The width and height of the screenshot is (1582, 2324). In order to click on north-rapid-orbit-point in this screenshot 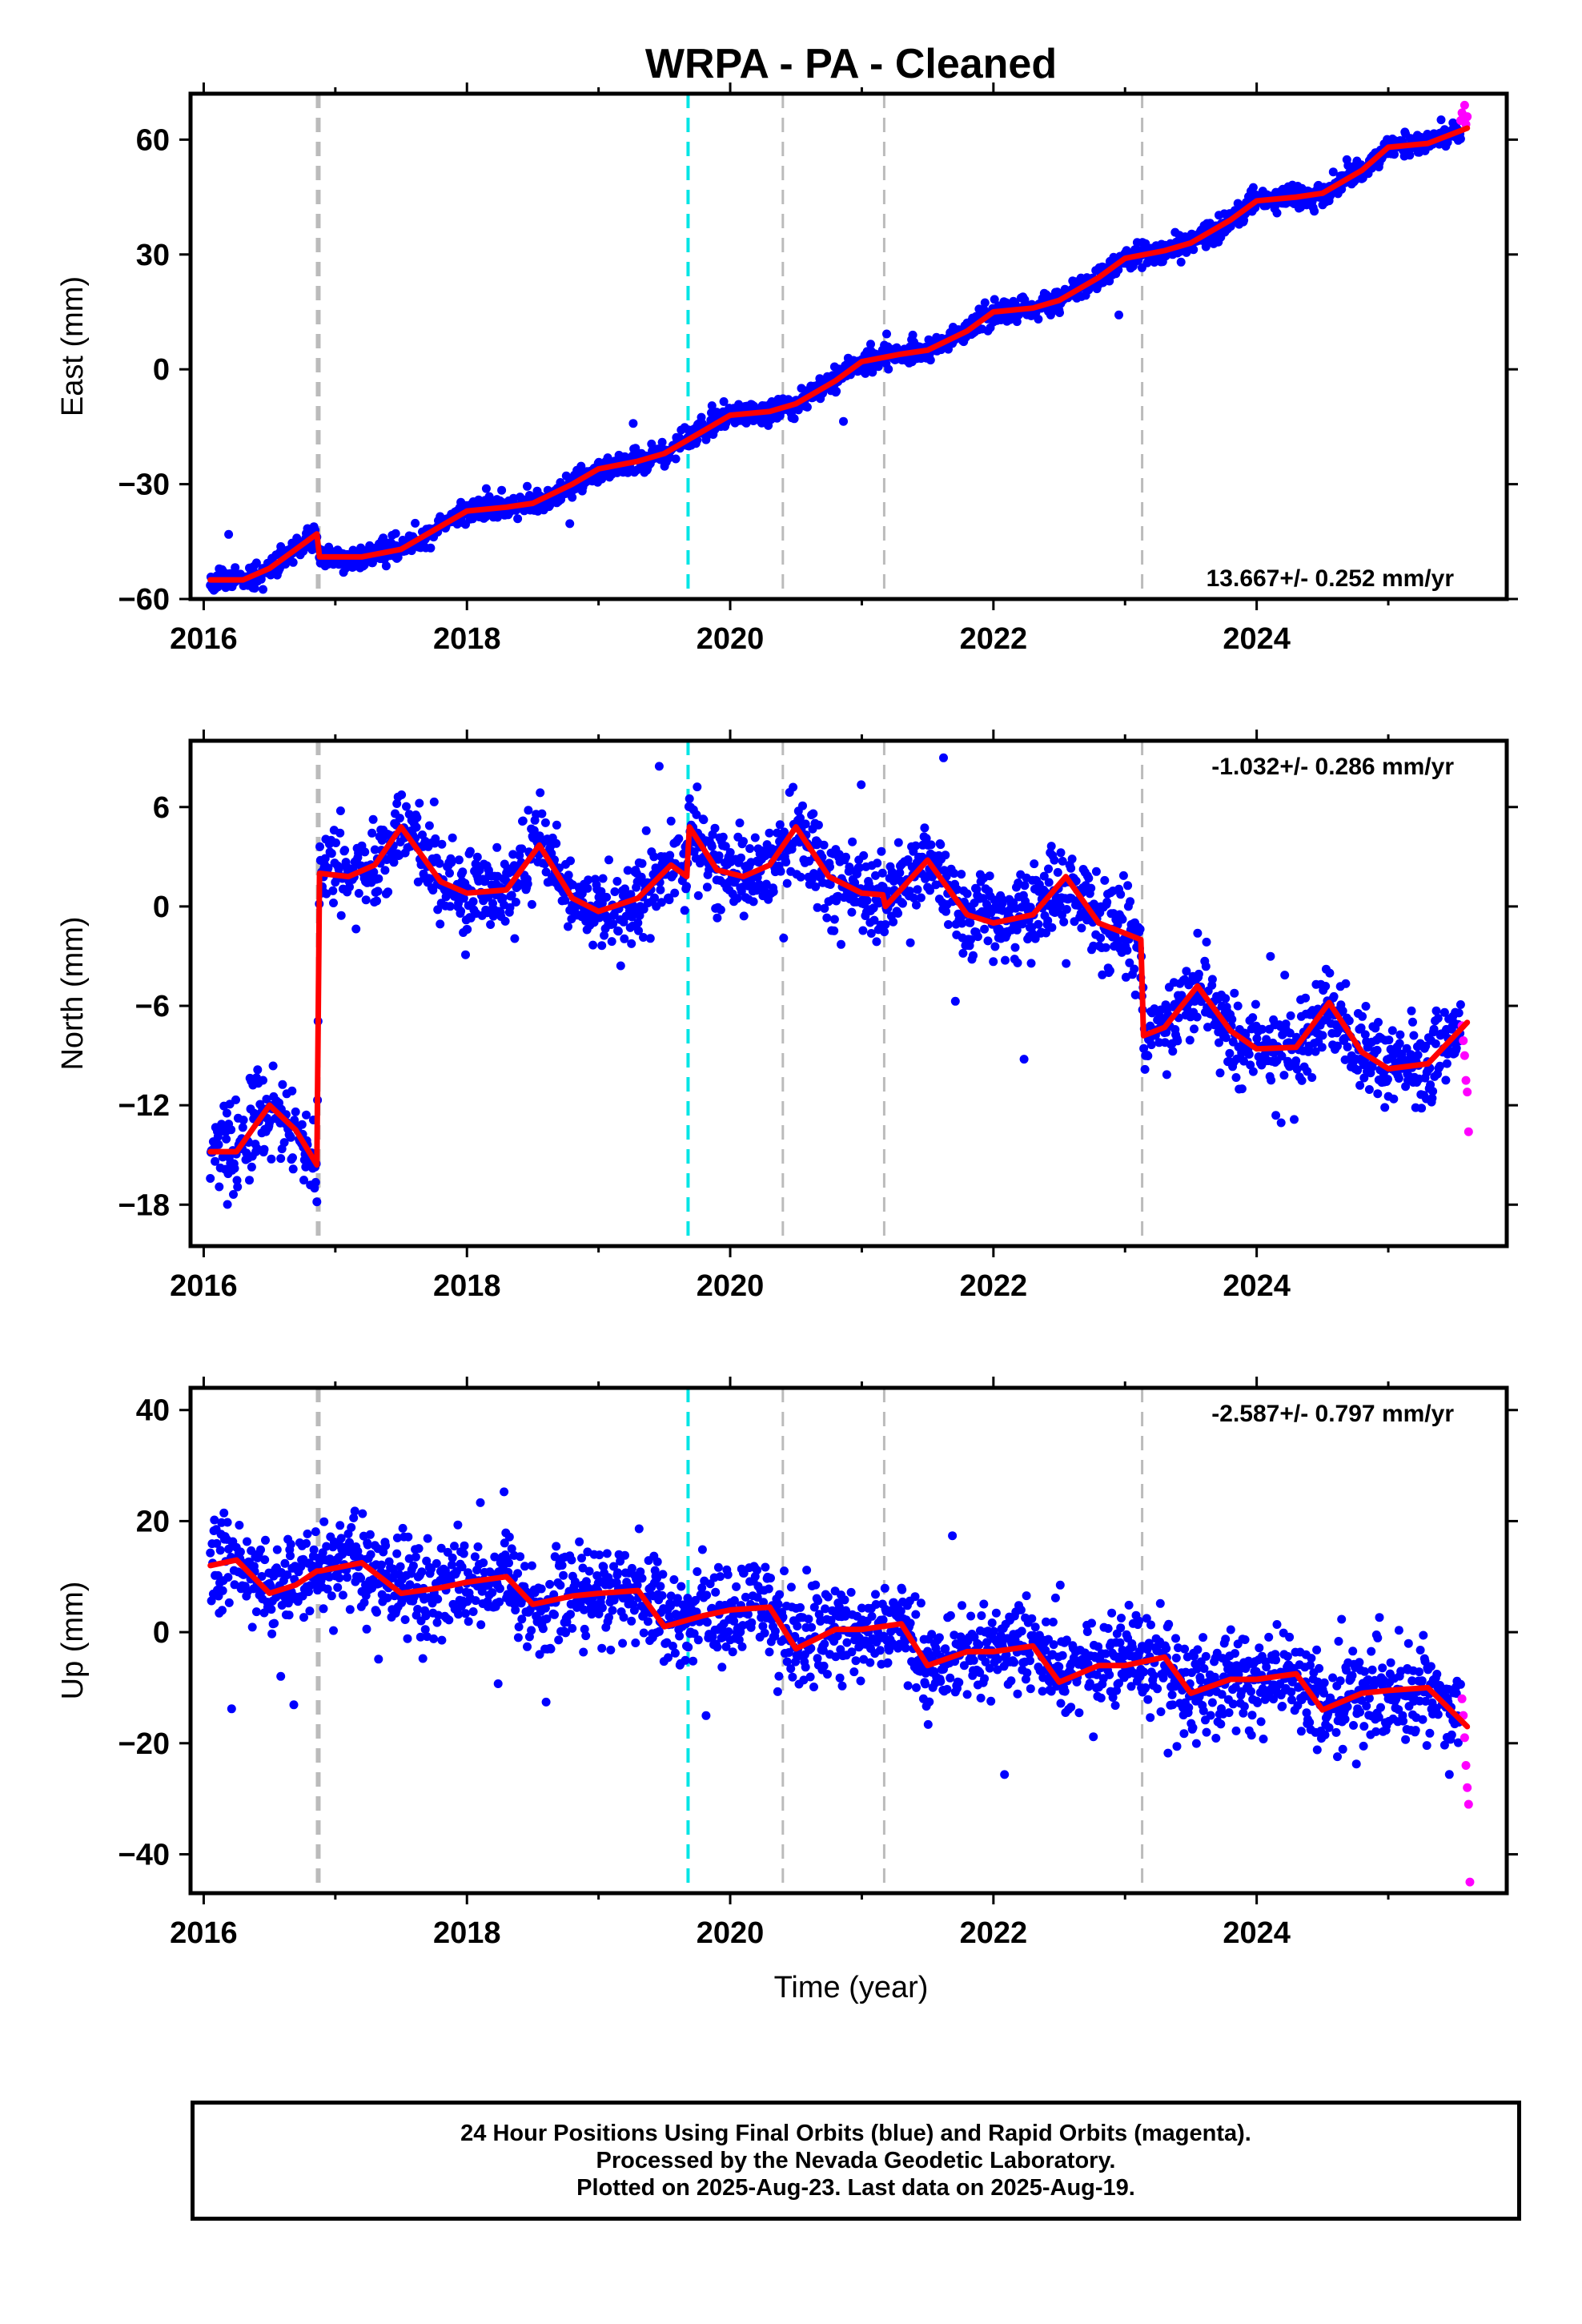, I will do `click(1466, 1080)`.